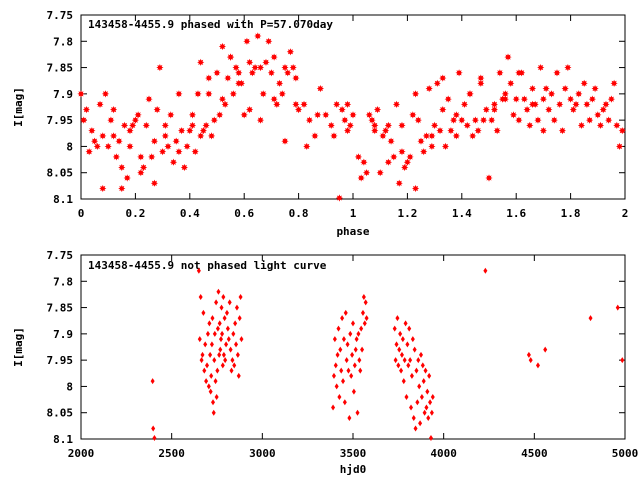 Image resolution: width=640 pixels, height=480 pixels. What do you see at coordinates (407, 213) in the screenshot?
I see `x-tick-label: 1.2` at bounding box center [407, 213].